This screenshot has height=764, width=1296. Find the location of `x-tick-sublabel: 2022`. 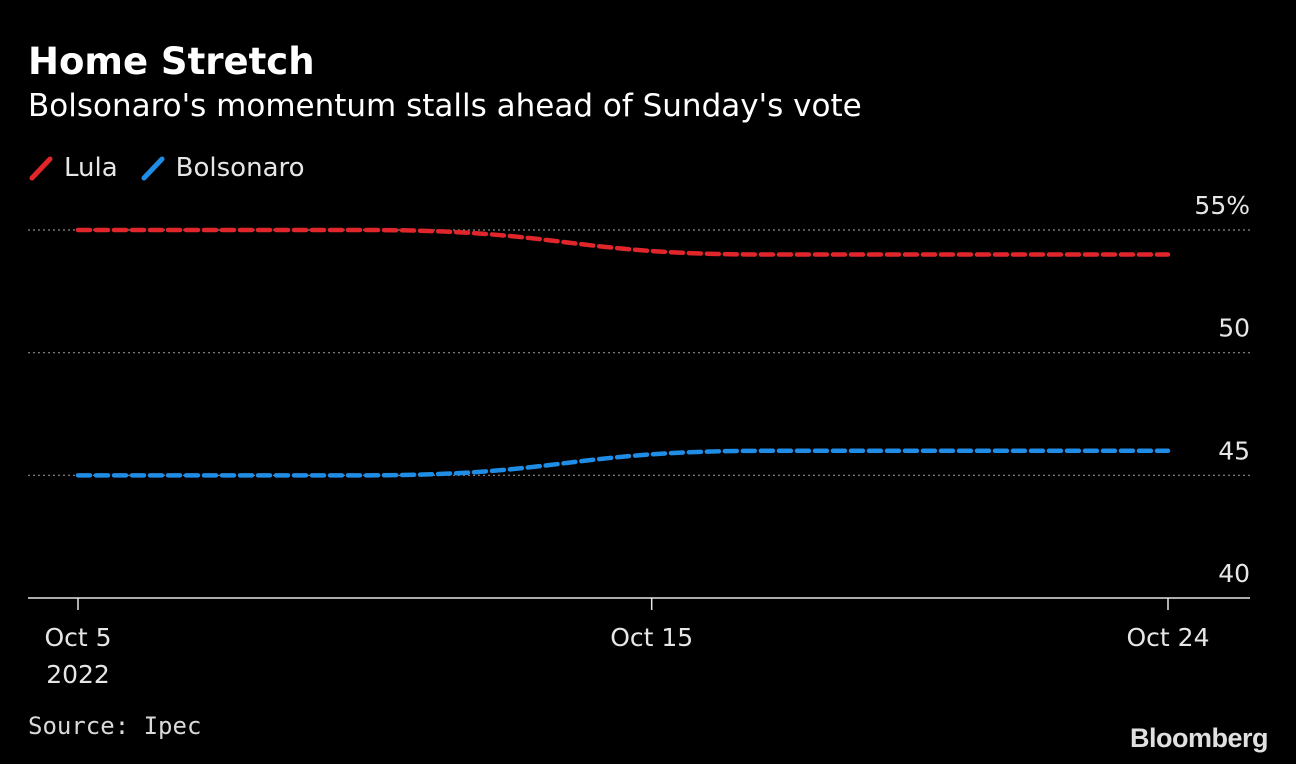

x-tick-sublabel: 2022 is located at coordinates (78, 674).